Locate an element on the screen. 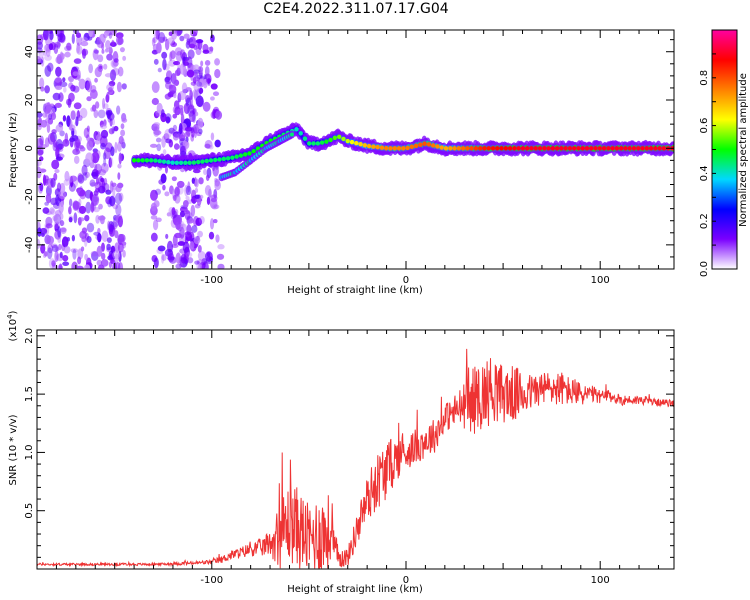  colorbar-label: Normalized spectral amplitude is located at coordinates (743, 150).